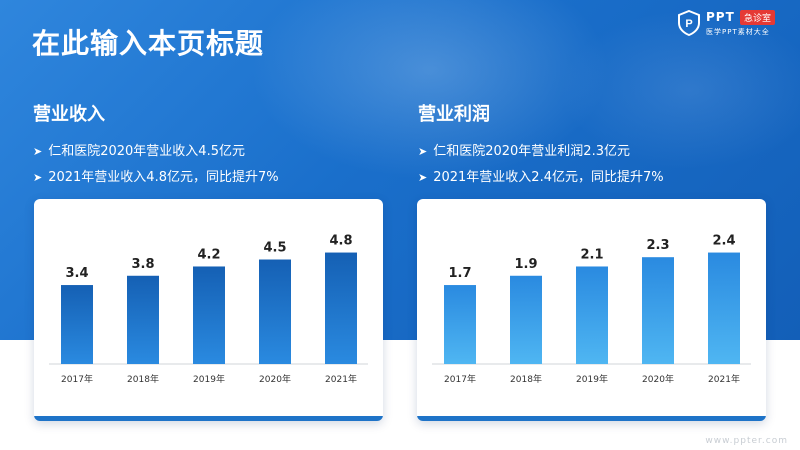  What do you see at coordinates (657, 245) in the screenshot?
I see `data-label: 2.3` at bounding box center [657, 245].